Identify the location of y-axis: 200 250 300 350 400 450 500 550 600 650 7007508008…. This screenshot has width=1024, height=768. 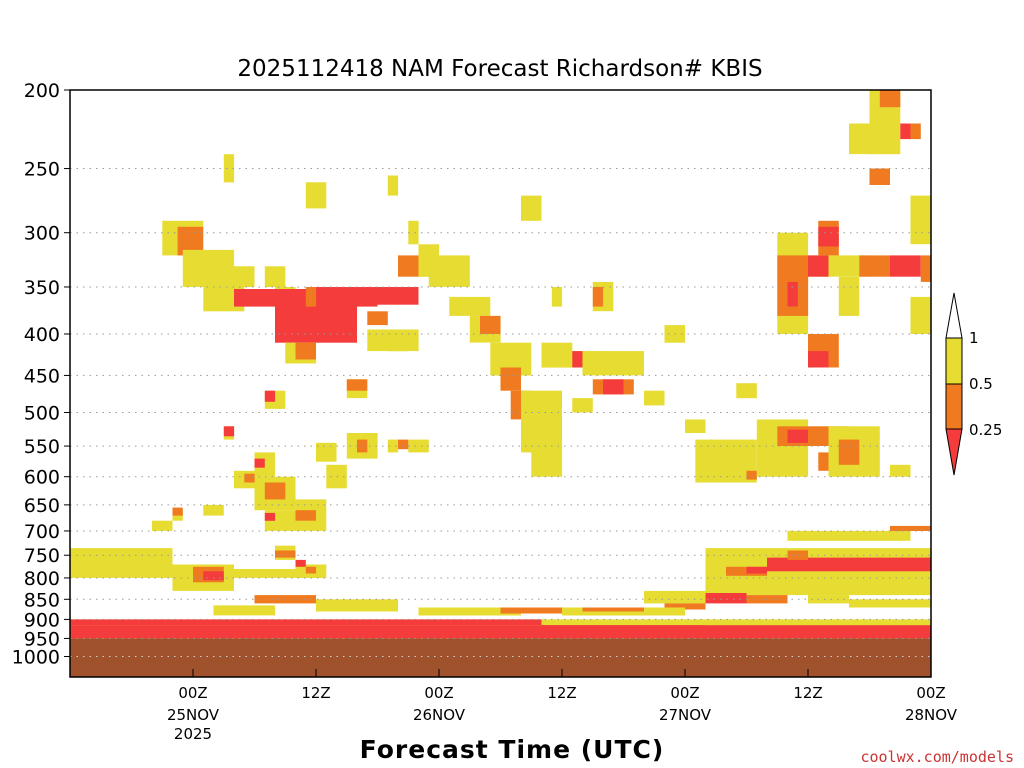
(41, 374).